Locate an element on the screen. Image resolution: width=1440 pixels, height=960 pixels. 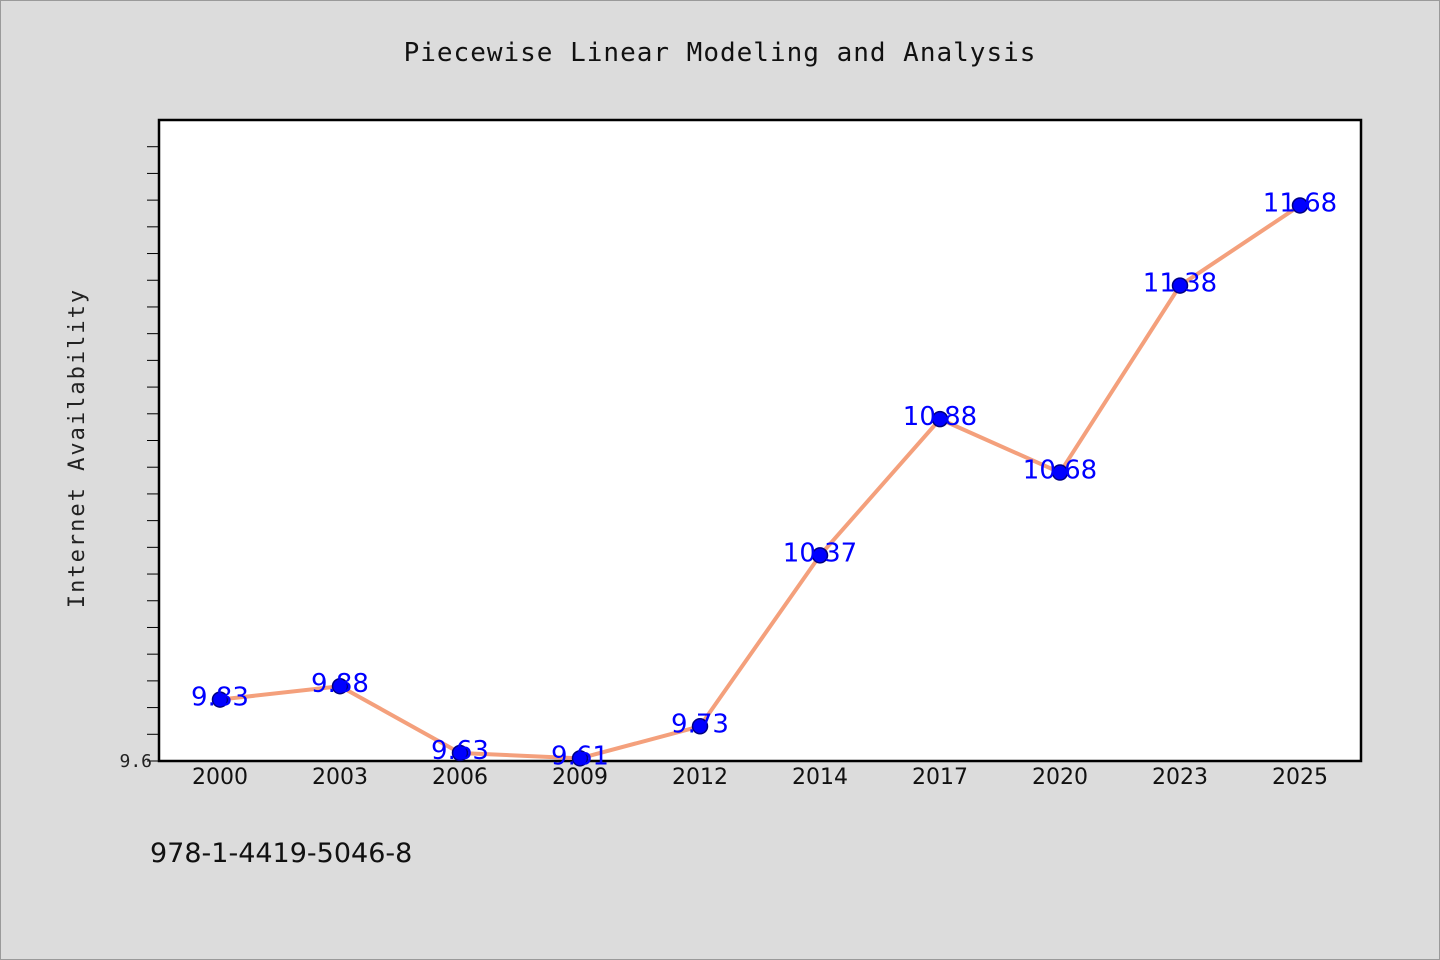
data-label: 10.88 is located at coordinates (940, 417).